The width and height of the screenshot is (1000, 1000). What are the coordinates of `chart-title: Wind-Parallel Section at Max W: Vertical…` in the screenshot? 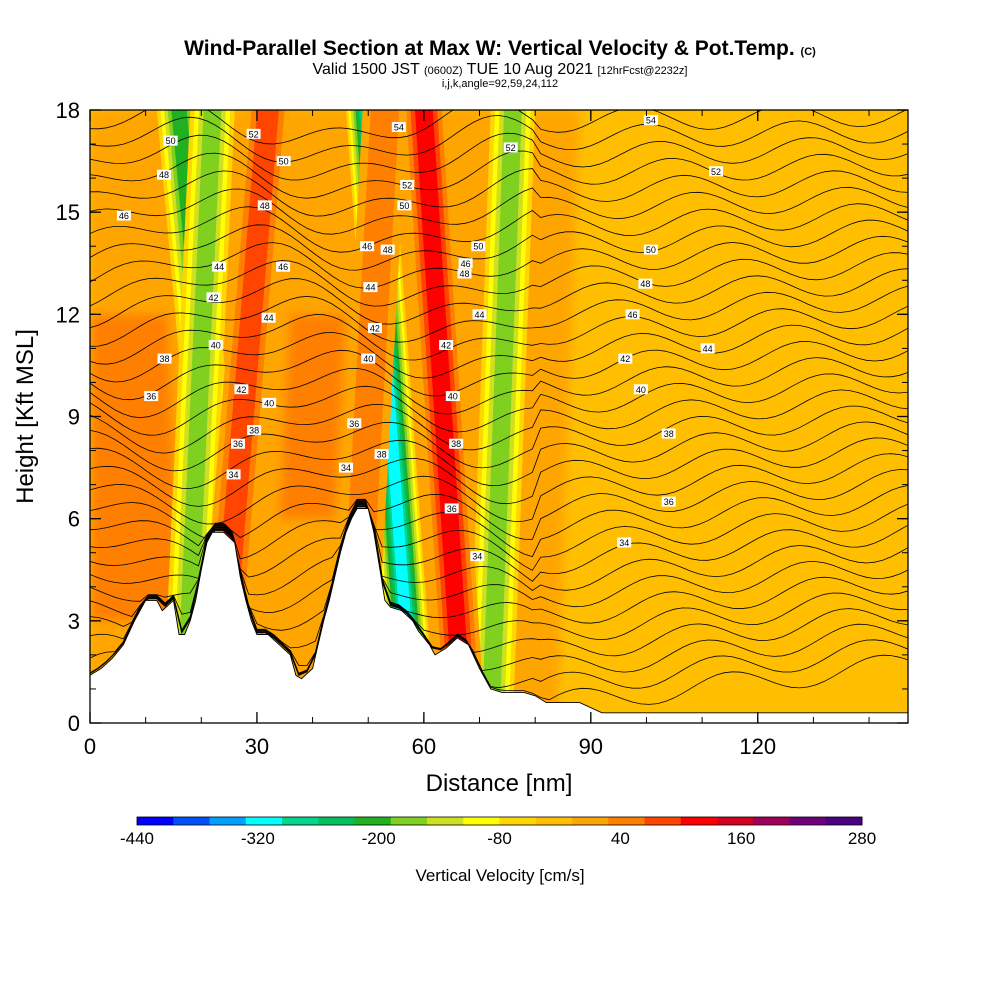 It's located at (500, 49).